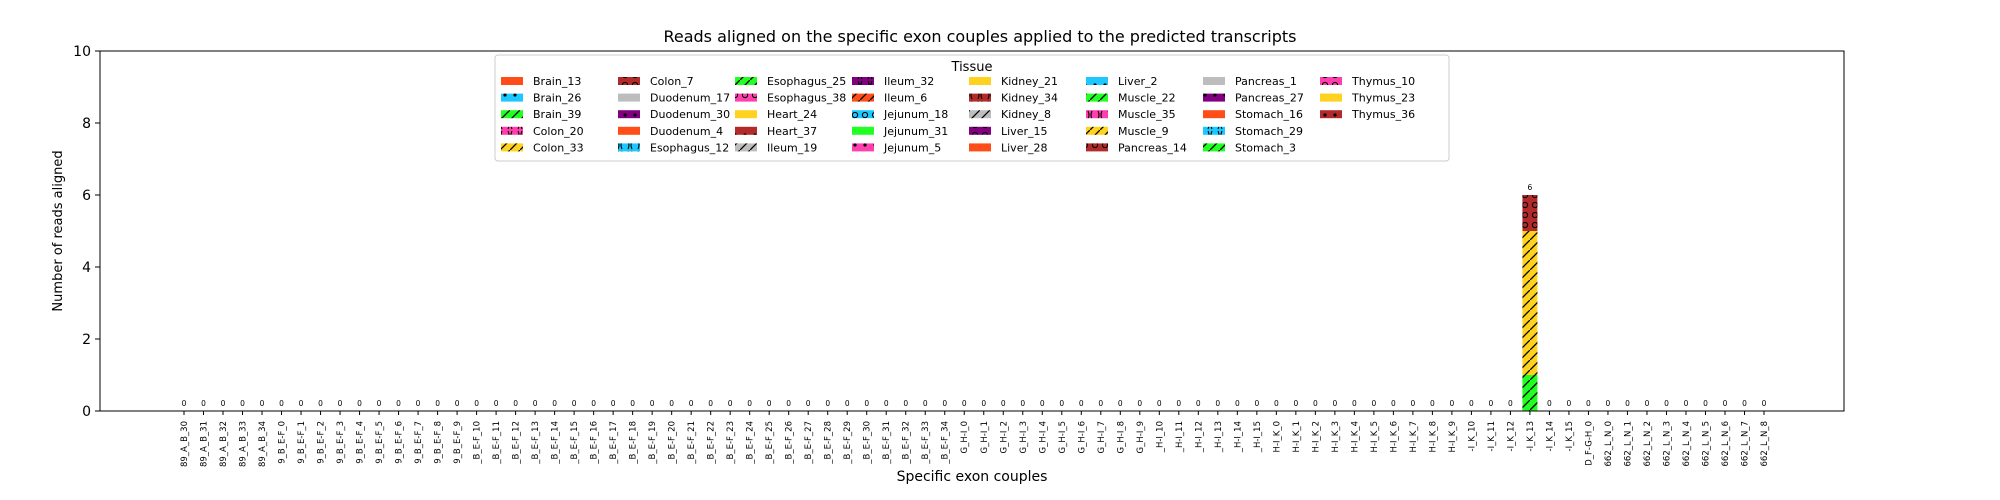  What do you see at coordinates (926, 443) in the screenshot?
I see `x-tick-label: _B_E-F_33` at bounding box center [926, 443].